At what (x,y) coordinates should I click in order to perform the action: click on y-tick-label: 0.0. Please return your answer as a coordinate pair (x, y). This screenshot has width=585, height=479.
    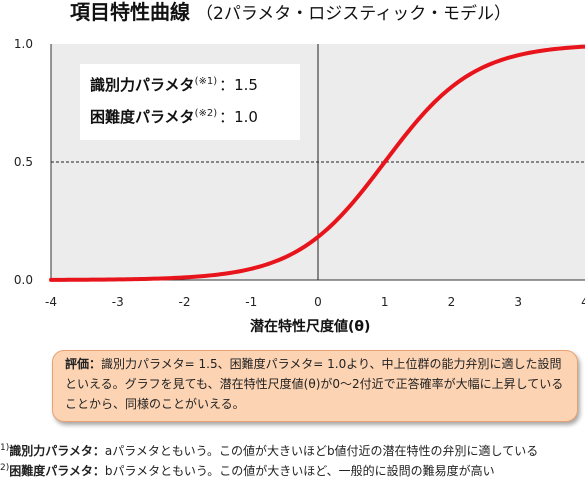
    Looking at the image, I should click on (23, 280).